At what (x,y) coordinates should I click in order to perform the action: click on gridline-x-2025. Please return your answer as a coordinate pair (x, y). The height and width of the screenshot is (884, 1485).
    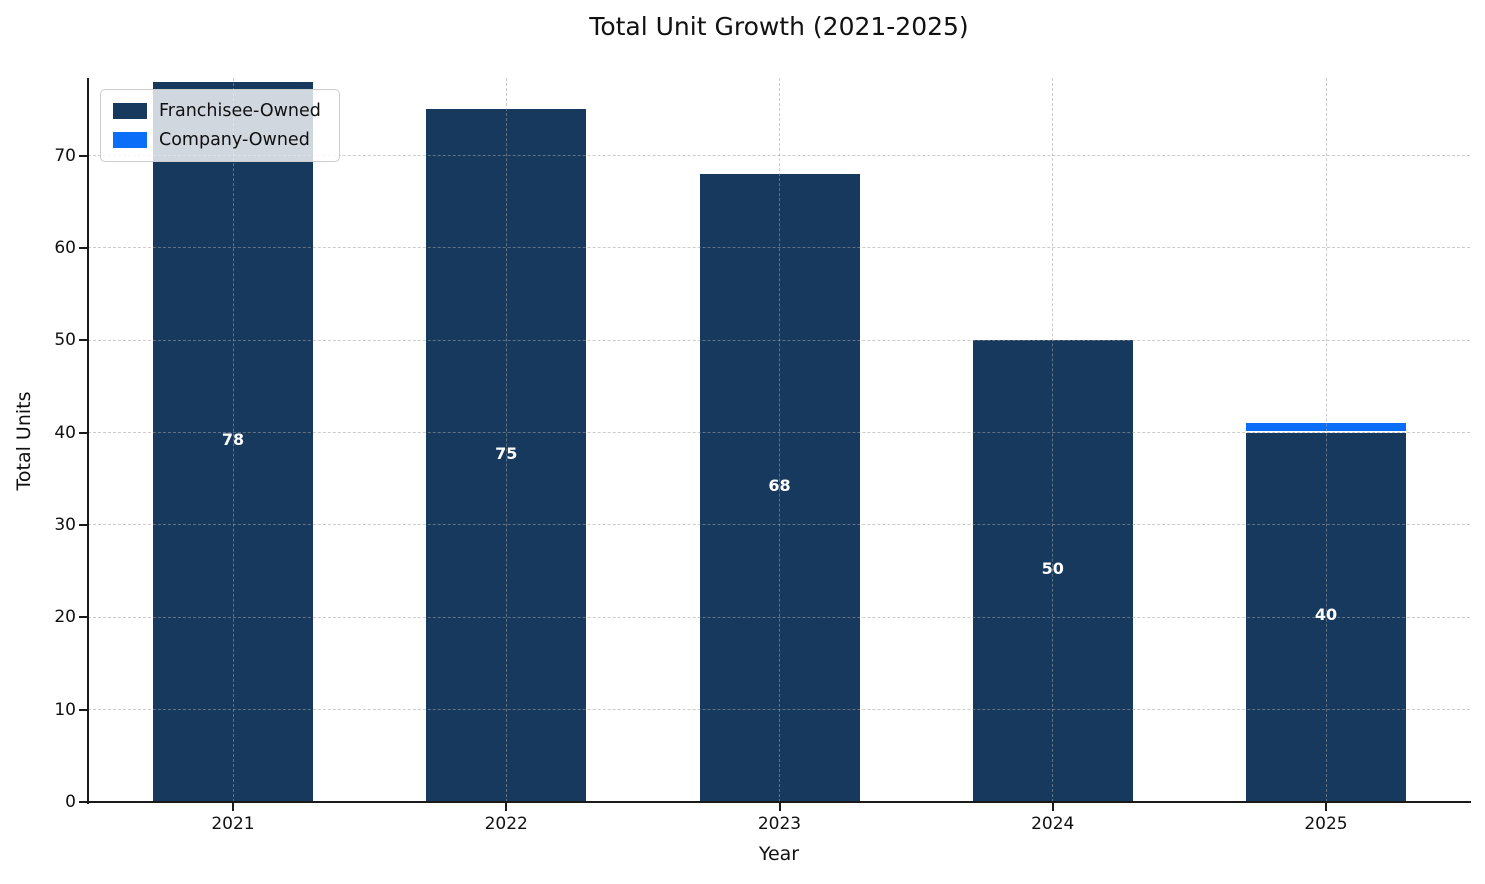
    Looking at the image, I should click on (1326, 440).